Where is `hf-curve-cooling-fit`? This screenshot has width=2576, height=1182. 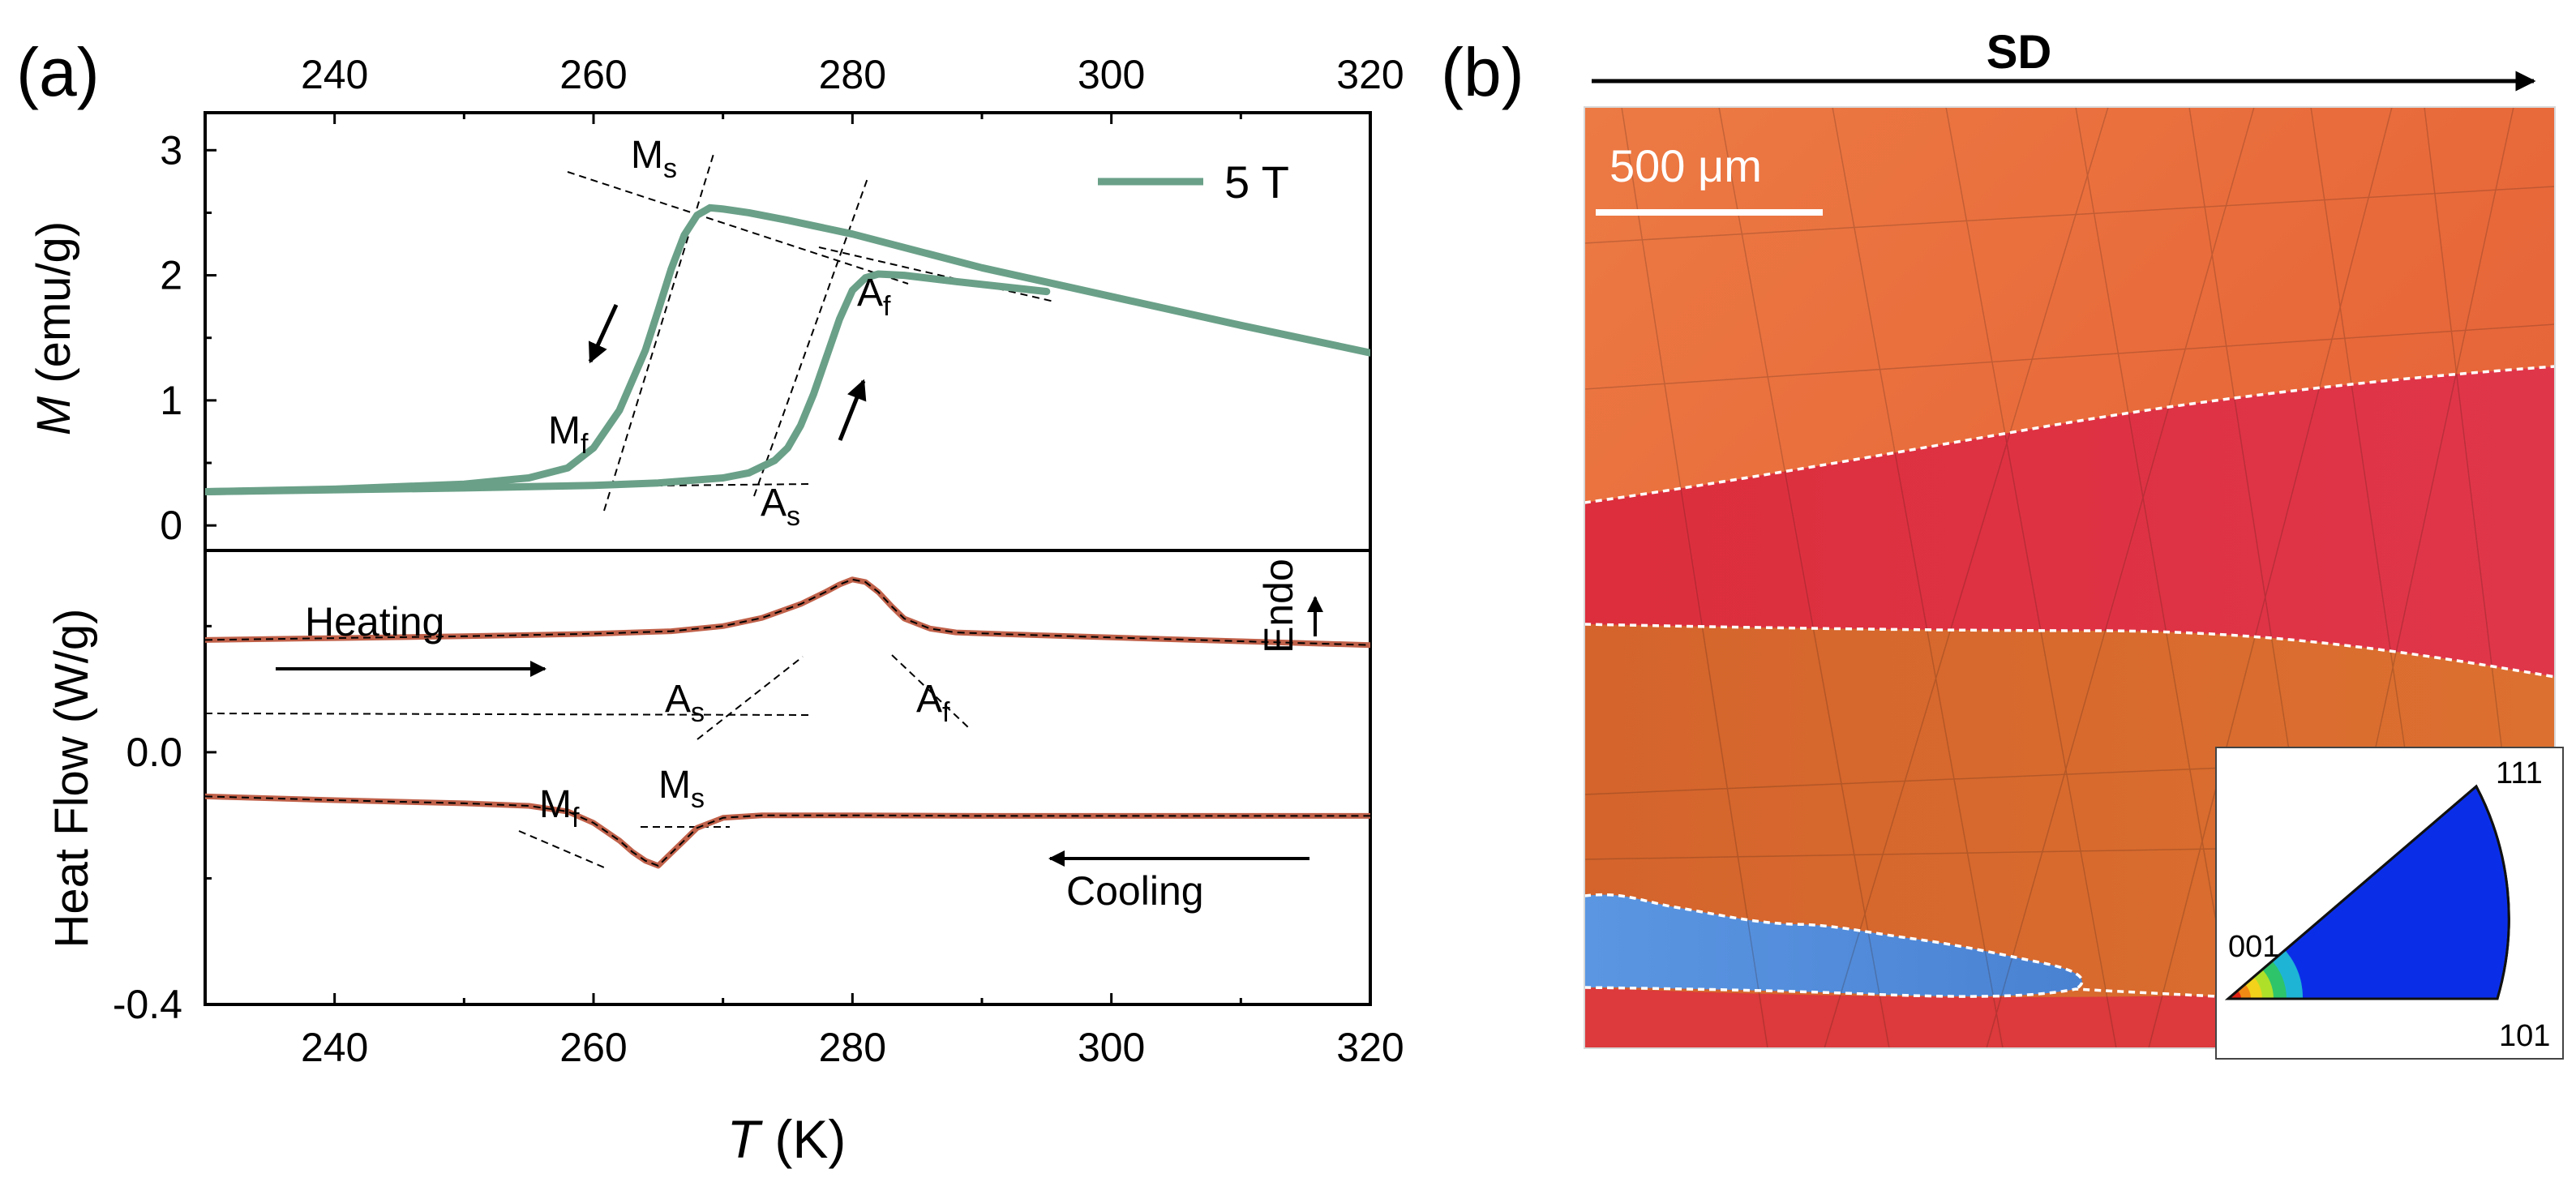 hf-curve-cooling-fit is located at coordinates (787, 831).